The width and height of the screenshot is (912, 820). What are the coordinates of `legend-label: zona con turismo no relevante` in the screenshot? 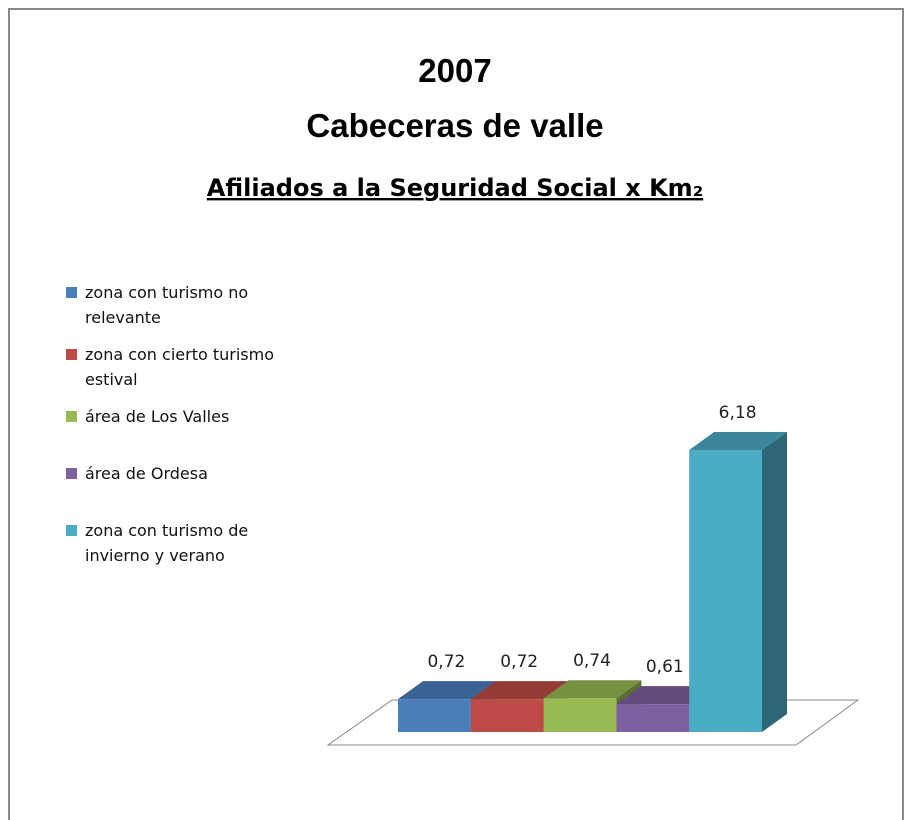 It's located at (167, 305).